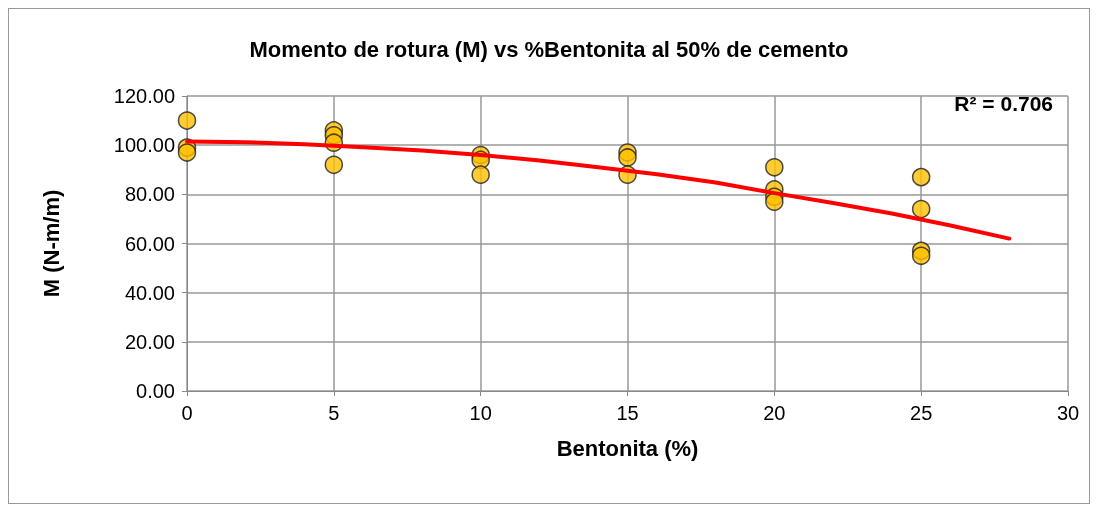 The image size is (1099, 506). Describe the element at coordinates (149, 194) in the screenshot. I see `y-tick-label: 80.00` at that location.